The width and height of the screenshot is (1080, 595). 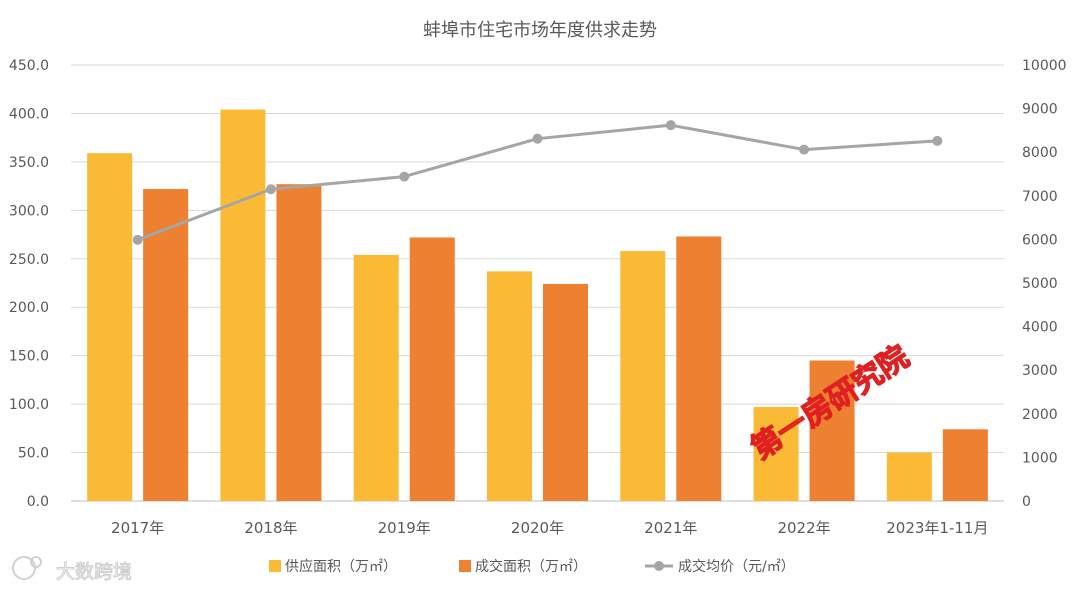 I want to click on right-tick-label: 8000, so click(x=1040, y=153).